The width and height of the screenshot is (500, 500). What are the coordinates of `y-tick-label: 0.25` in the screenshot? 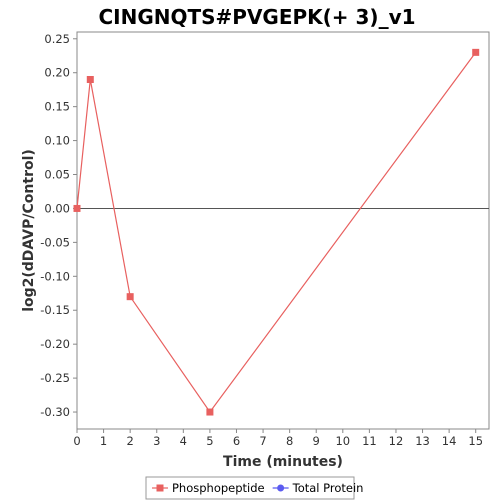 It's located at (57, 39).